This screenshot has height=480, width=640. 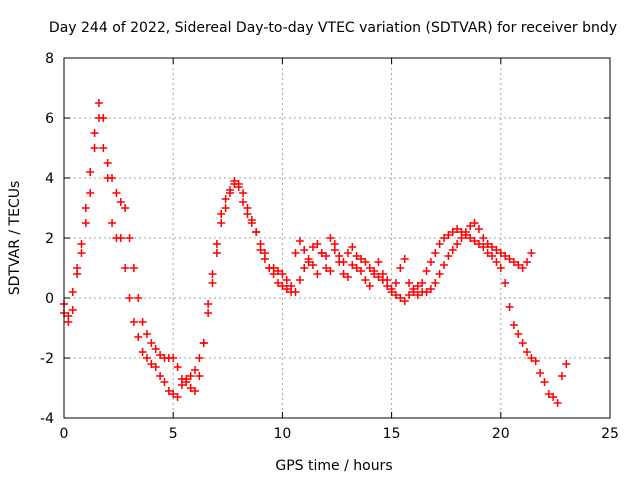 What do you see at coordinates (282, 434) in the screenshot?
I see `x-tick-label: 10` at bounding box center [282, 434].